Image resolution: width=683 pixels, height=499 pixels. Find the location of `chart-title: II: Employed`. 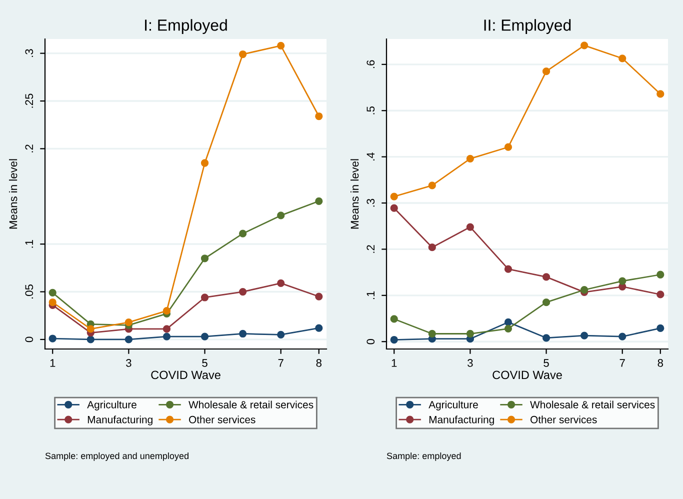

chart-title: II: Employed is located at coordinates (527, 26).